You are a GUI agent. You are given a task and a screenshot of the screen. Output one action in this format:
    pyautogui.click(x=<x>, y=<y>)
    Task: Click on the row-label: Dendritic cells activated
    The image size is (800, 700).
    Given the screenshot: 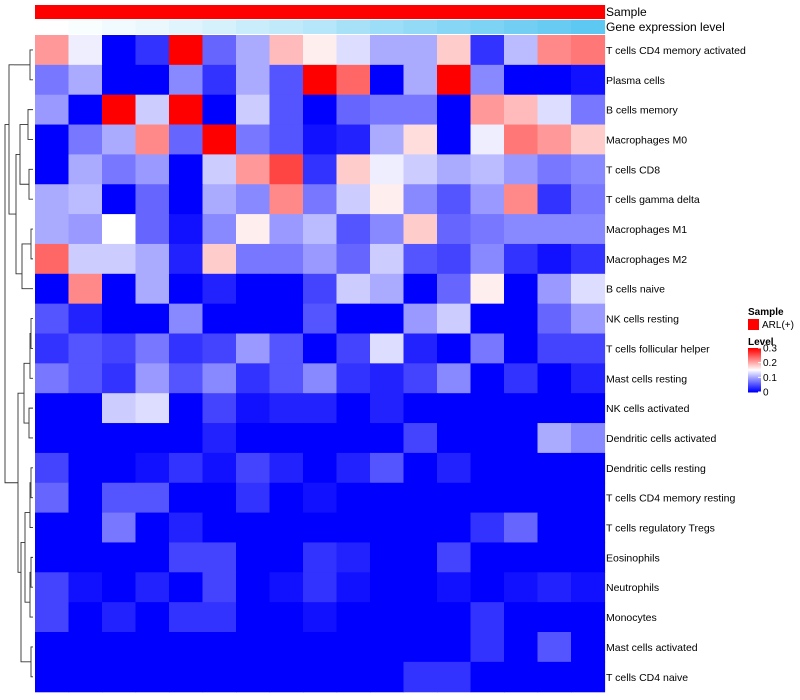 What is the action you would take?
    pyautogui.click(x=661, y=439)
    